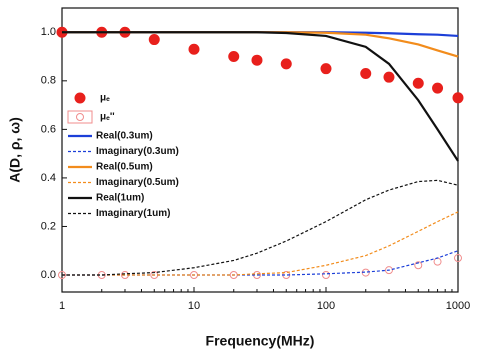  I want to click on y-tick-label: 0.6, so click(48, 129).